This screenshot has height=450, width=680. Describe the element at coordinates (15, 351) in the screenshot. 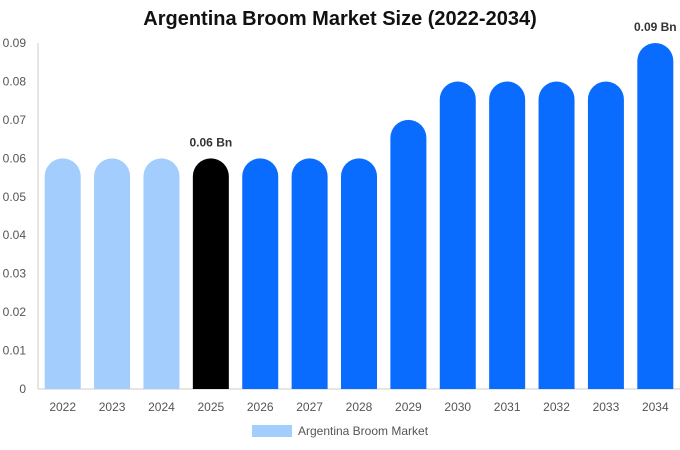

I see `y-tick-label: 0.01` at that location.